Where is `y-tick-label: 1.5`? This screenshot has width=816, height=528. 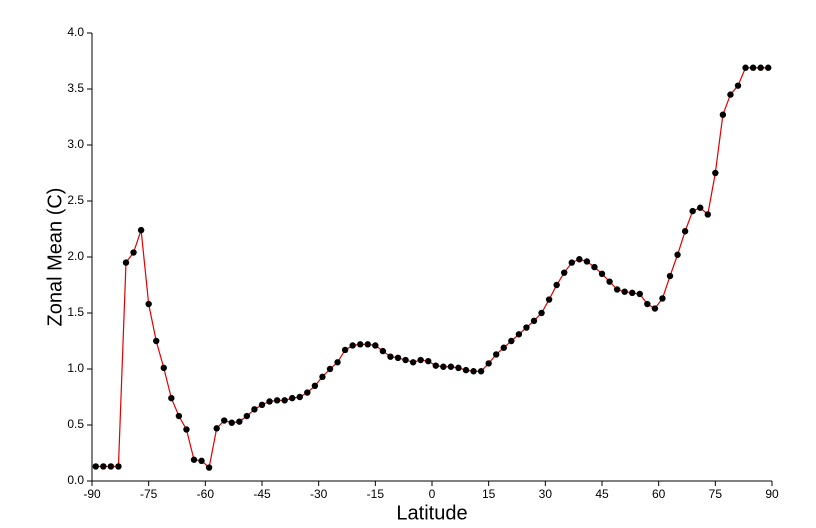
y-tick-label: 1.5 is located at coordinates (75, 312).